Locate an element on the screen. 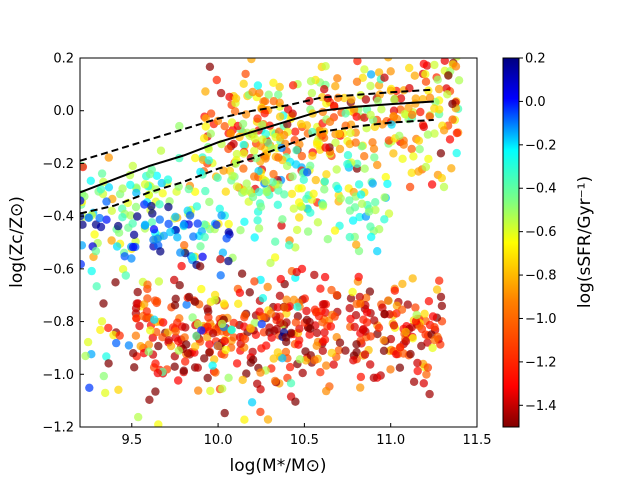 This screenshot has width=640, height=480. median-line is located at coordinates (257, 147).